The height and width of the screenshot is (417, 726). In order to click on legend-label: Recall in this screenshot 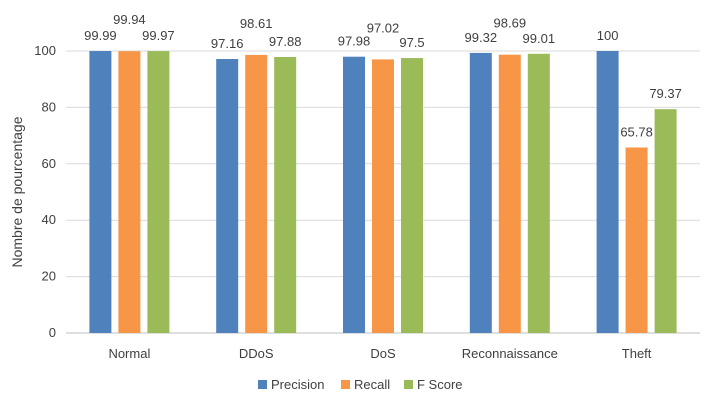, I will do `click(372, 384)`.